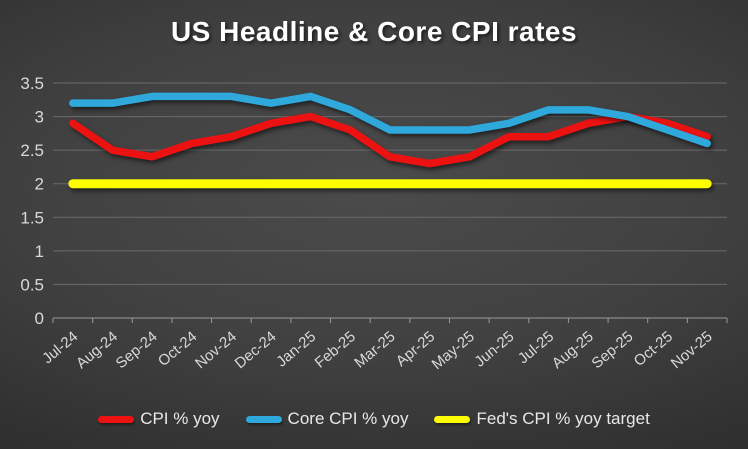 This screenshot has width=748, height=449. I want to click on x-axis-label: Sep-24, so click(137, 350).